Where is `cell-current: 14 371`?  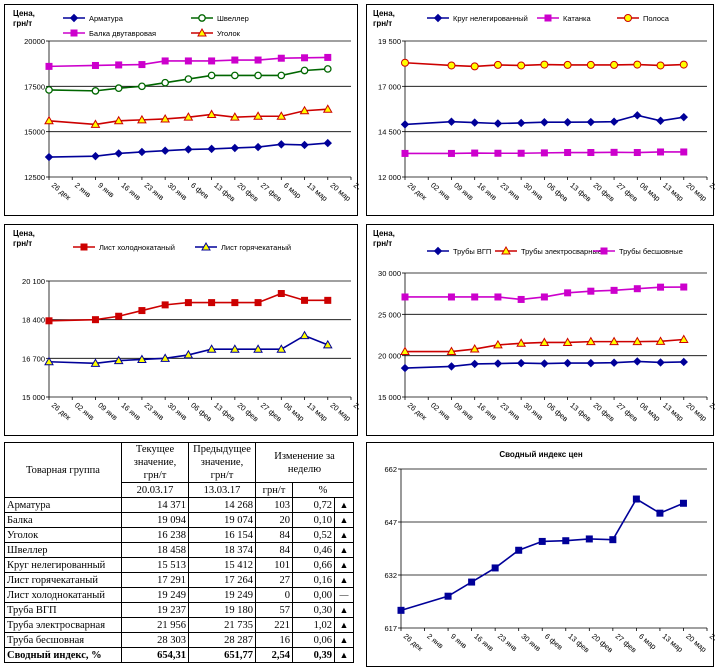 cell-current: 14 371 is located at coordinates (155, 505).